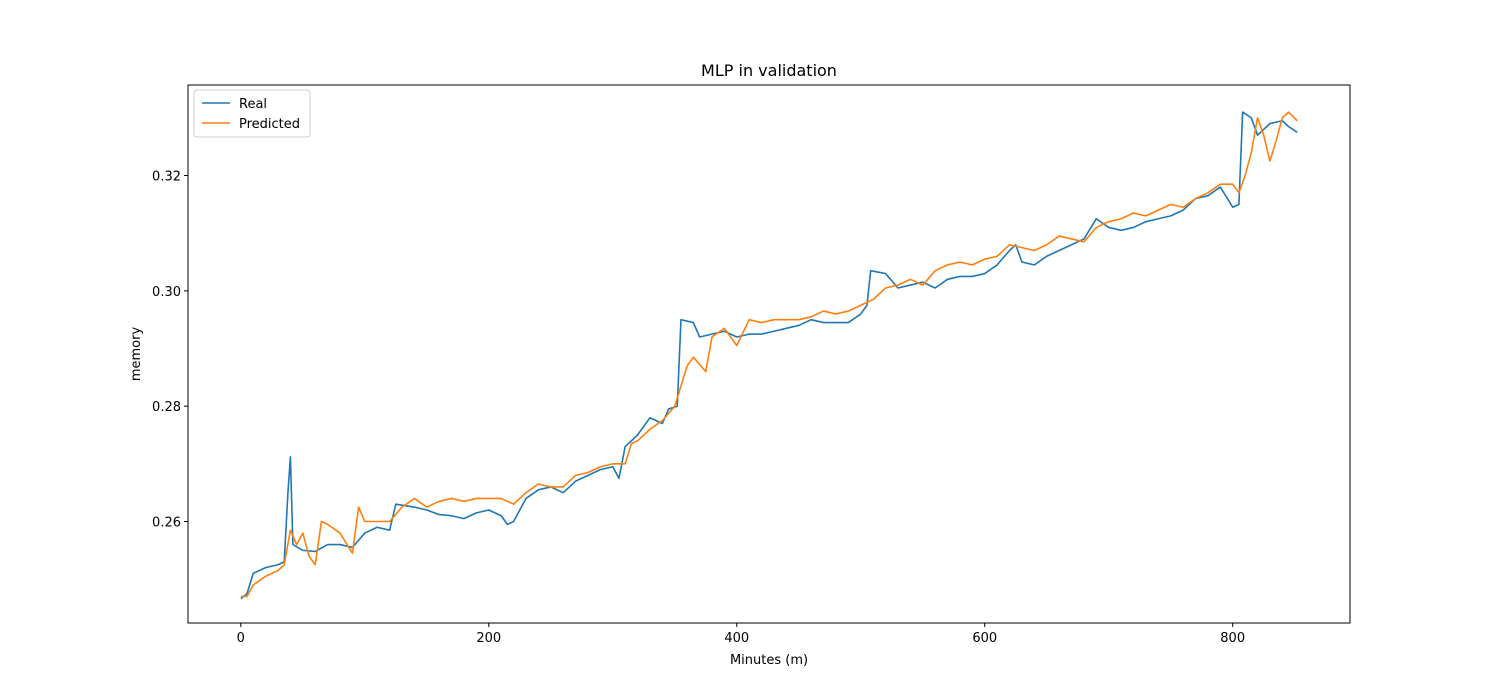  I want to click on y-tick-label: 0.26, so click(166, 523).